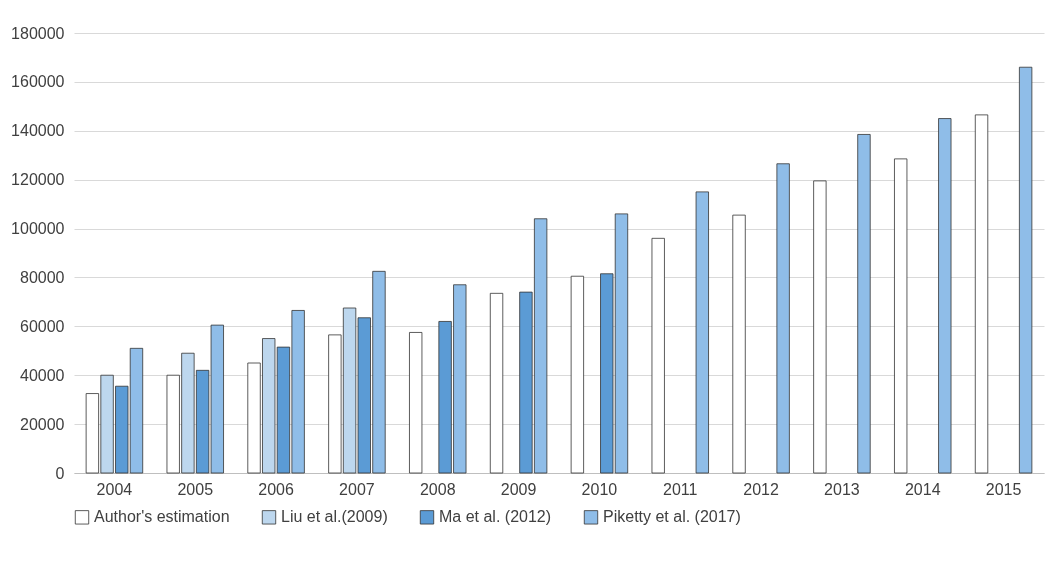 The image size is (1058, 577). I want to click on y-tick-label: 160000, so click(38, 82).